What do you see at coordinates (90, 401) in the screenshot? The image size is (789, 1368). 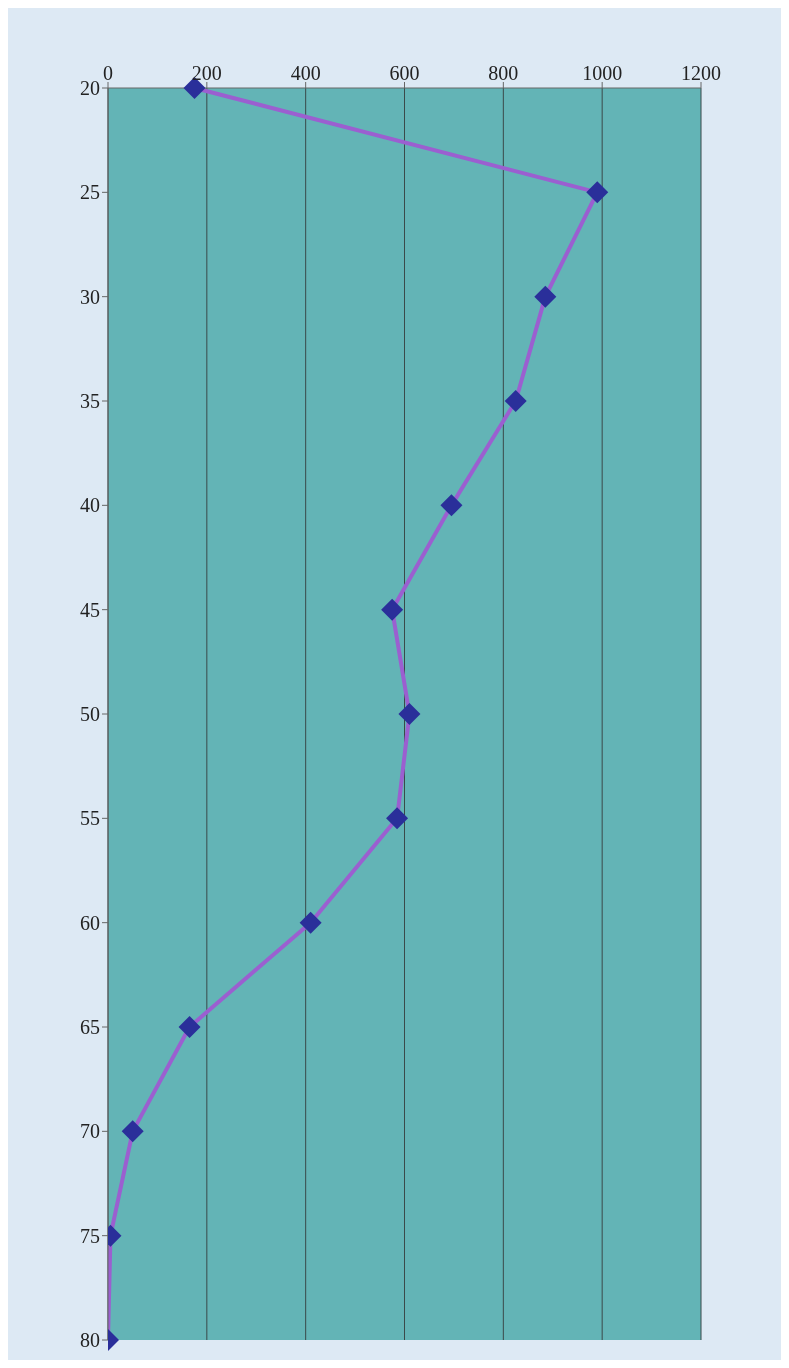 I see `y-tick-label: 35` at bounding box center [90, 401].